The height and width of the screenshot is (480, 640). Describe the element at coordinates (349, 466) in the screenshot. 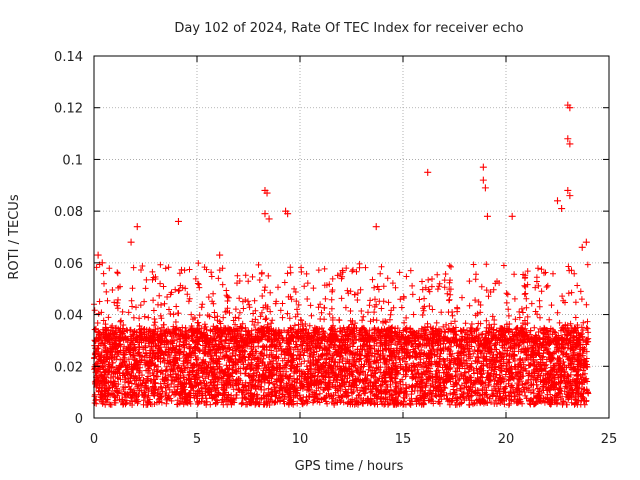

I see `x-axis-label: GPS time / hours` at that location.